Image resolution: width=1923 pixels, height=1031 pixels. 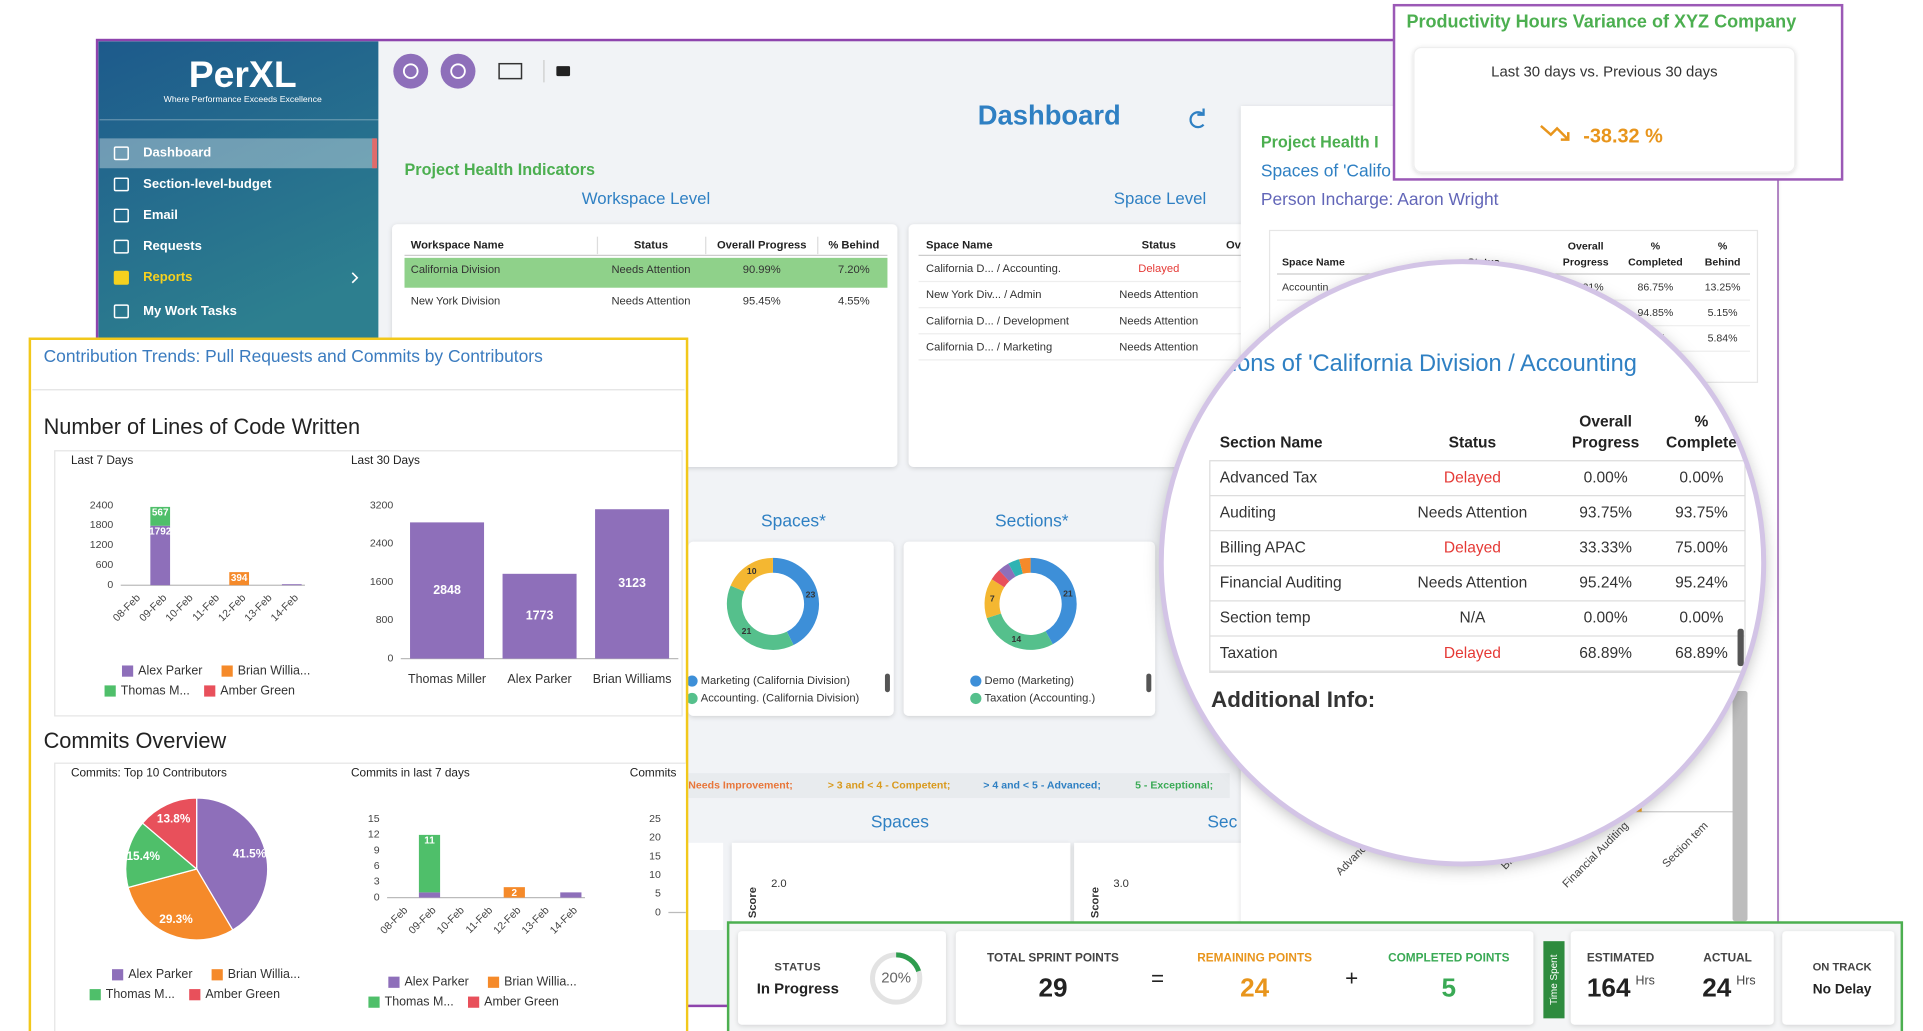 What do you see at coordinates (992, 598) in the screenshot?
I see `data-label: 7` at bounding box center [992, 598].